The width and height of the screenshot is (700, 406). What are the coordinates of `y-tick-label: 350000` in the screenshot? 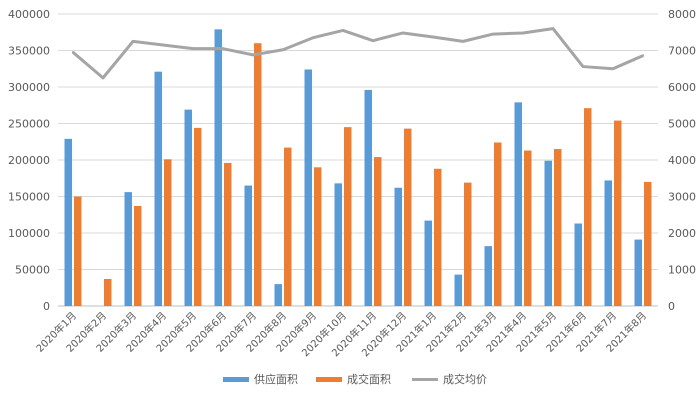 It's located at (29, 51).